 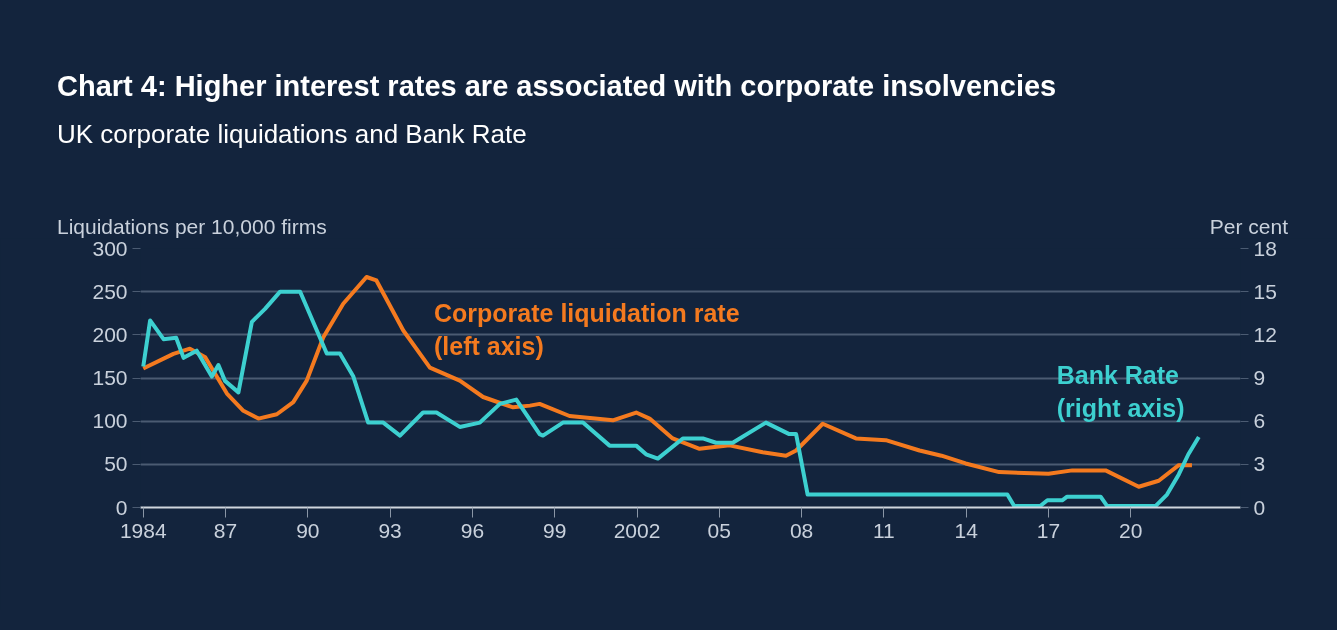 What do you see at coordinates (1131, 530) in the screenshot?
I see `x-tick-label: 20` at bounding box center [1131, 530].